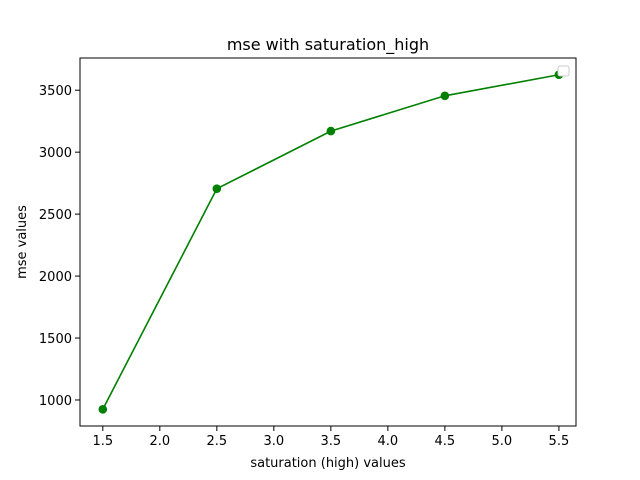 The width and height of the screenshot is (640, 480). What do you see at coordinates (216, 441) in the screenshot?
I see `x-tick-label: 2.5` at bounding box center [216, 441].